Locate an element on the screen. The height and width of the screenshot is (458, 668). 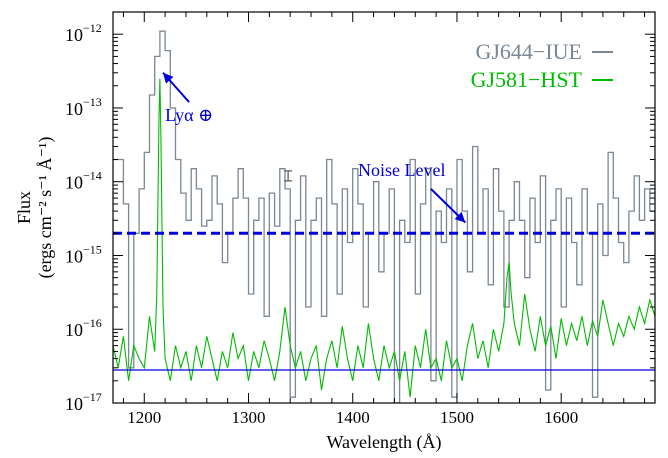
x-tick-label: 1200 is located at coordinates (144, 417).